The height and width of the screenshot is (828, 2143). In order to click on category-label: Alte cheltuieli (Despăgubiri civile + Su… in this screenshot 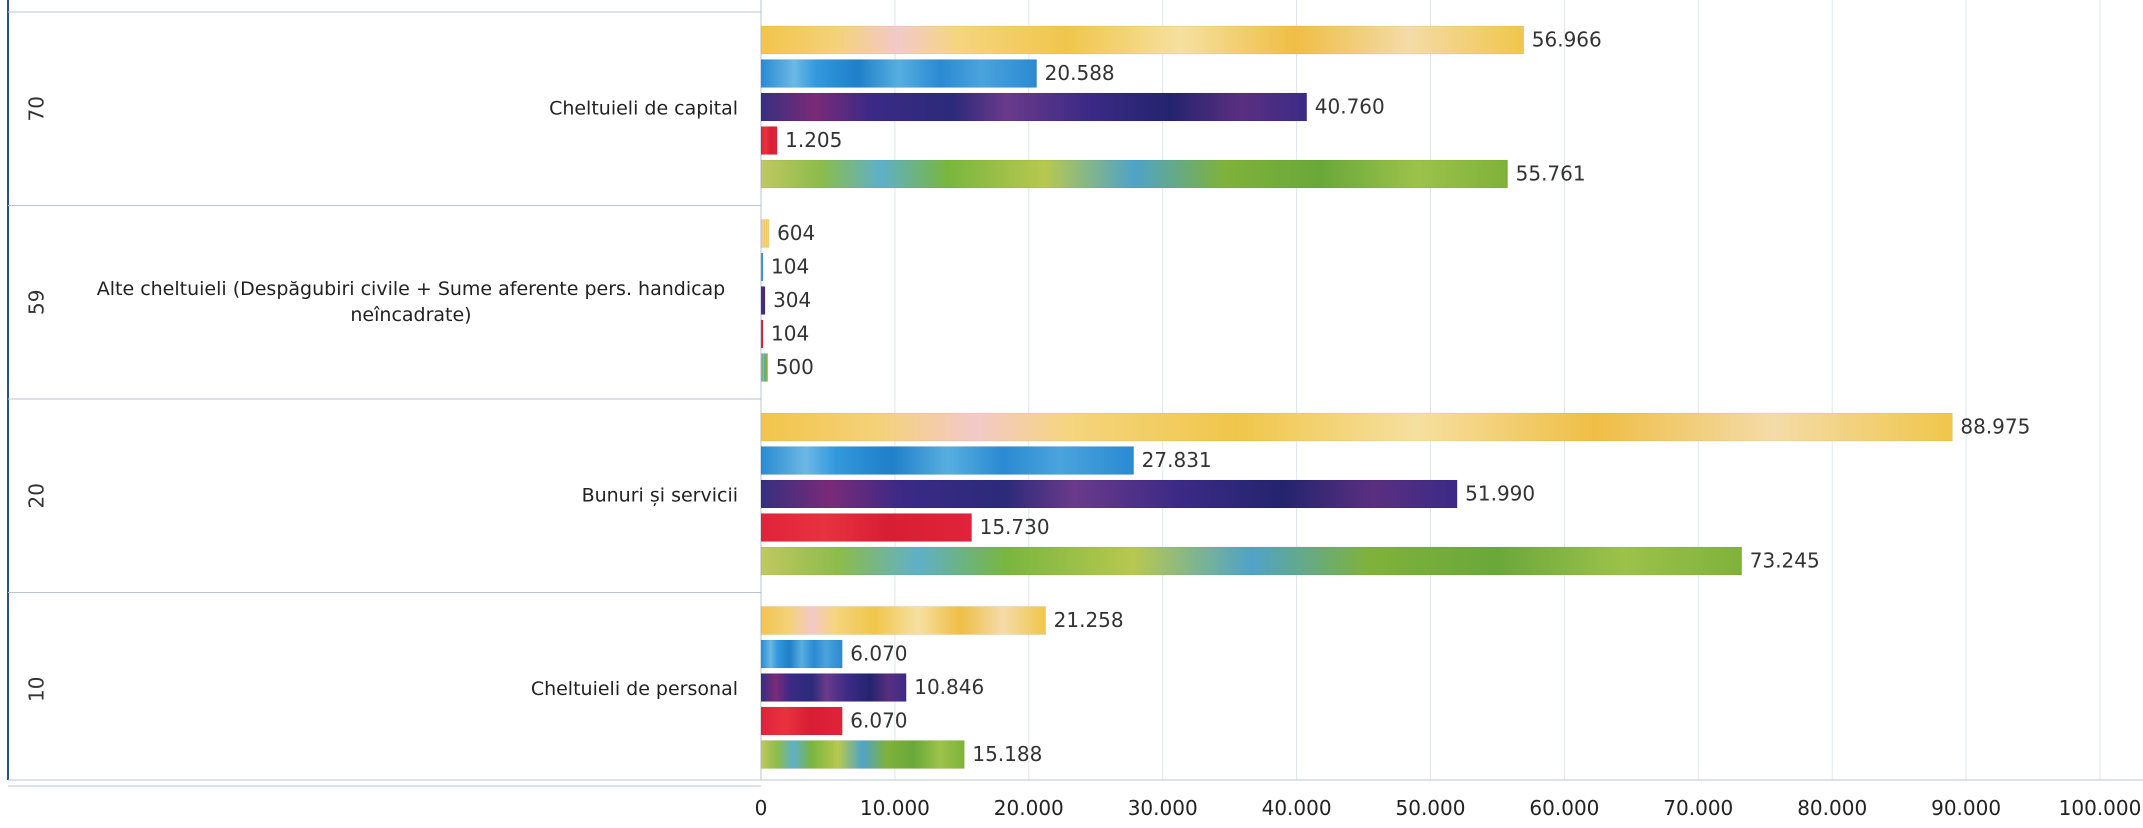, I will do `click(411, 289)`.